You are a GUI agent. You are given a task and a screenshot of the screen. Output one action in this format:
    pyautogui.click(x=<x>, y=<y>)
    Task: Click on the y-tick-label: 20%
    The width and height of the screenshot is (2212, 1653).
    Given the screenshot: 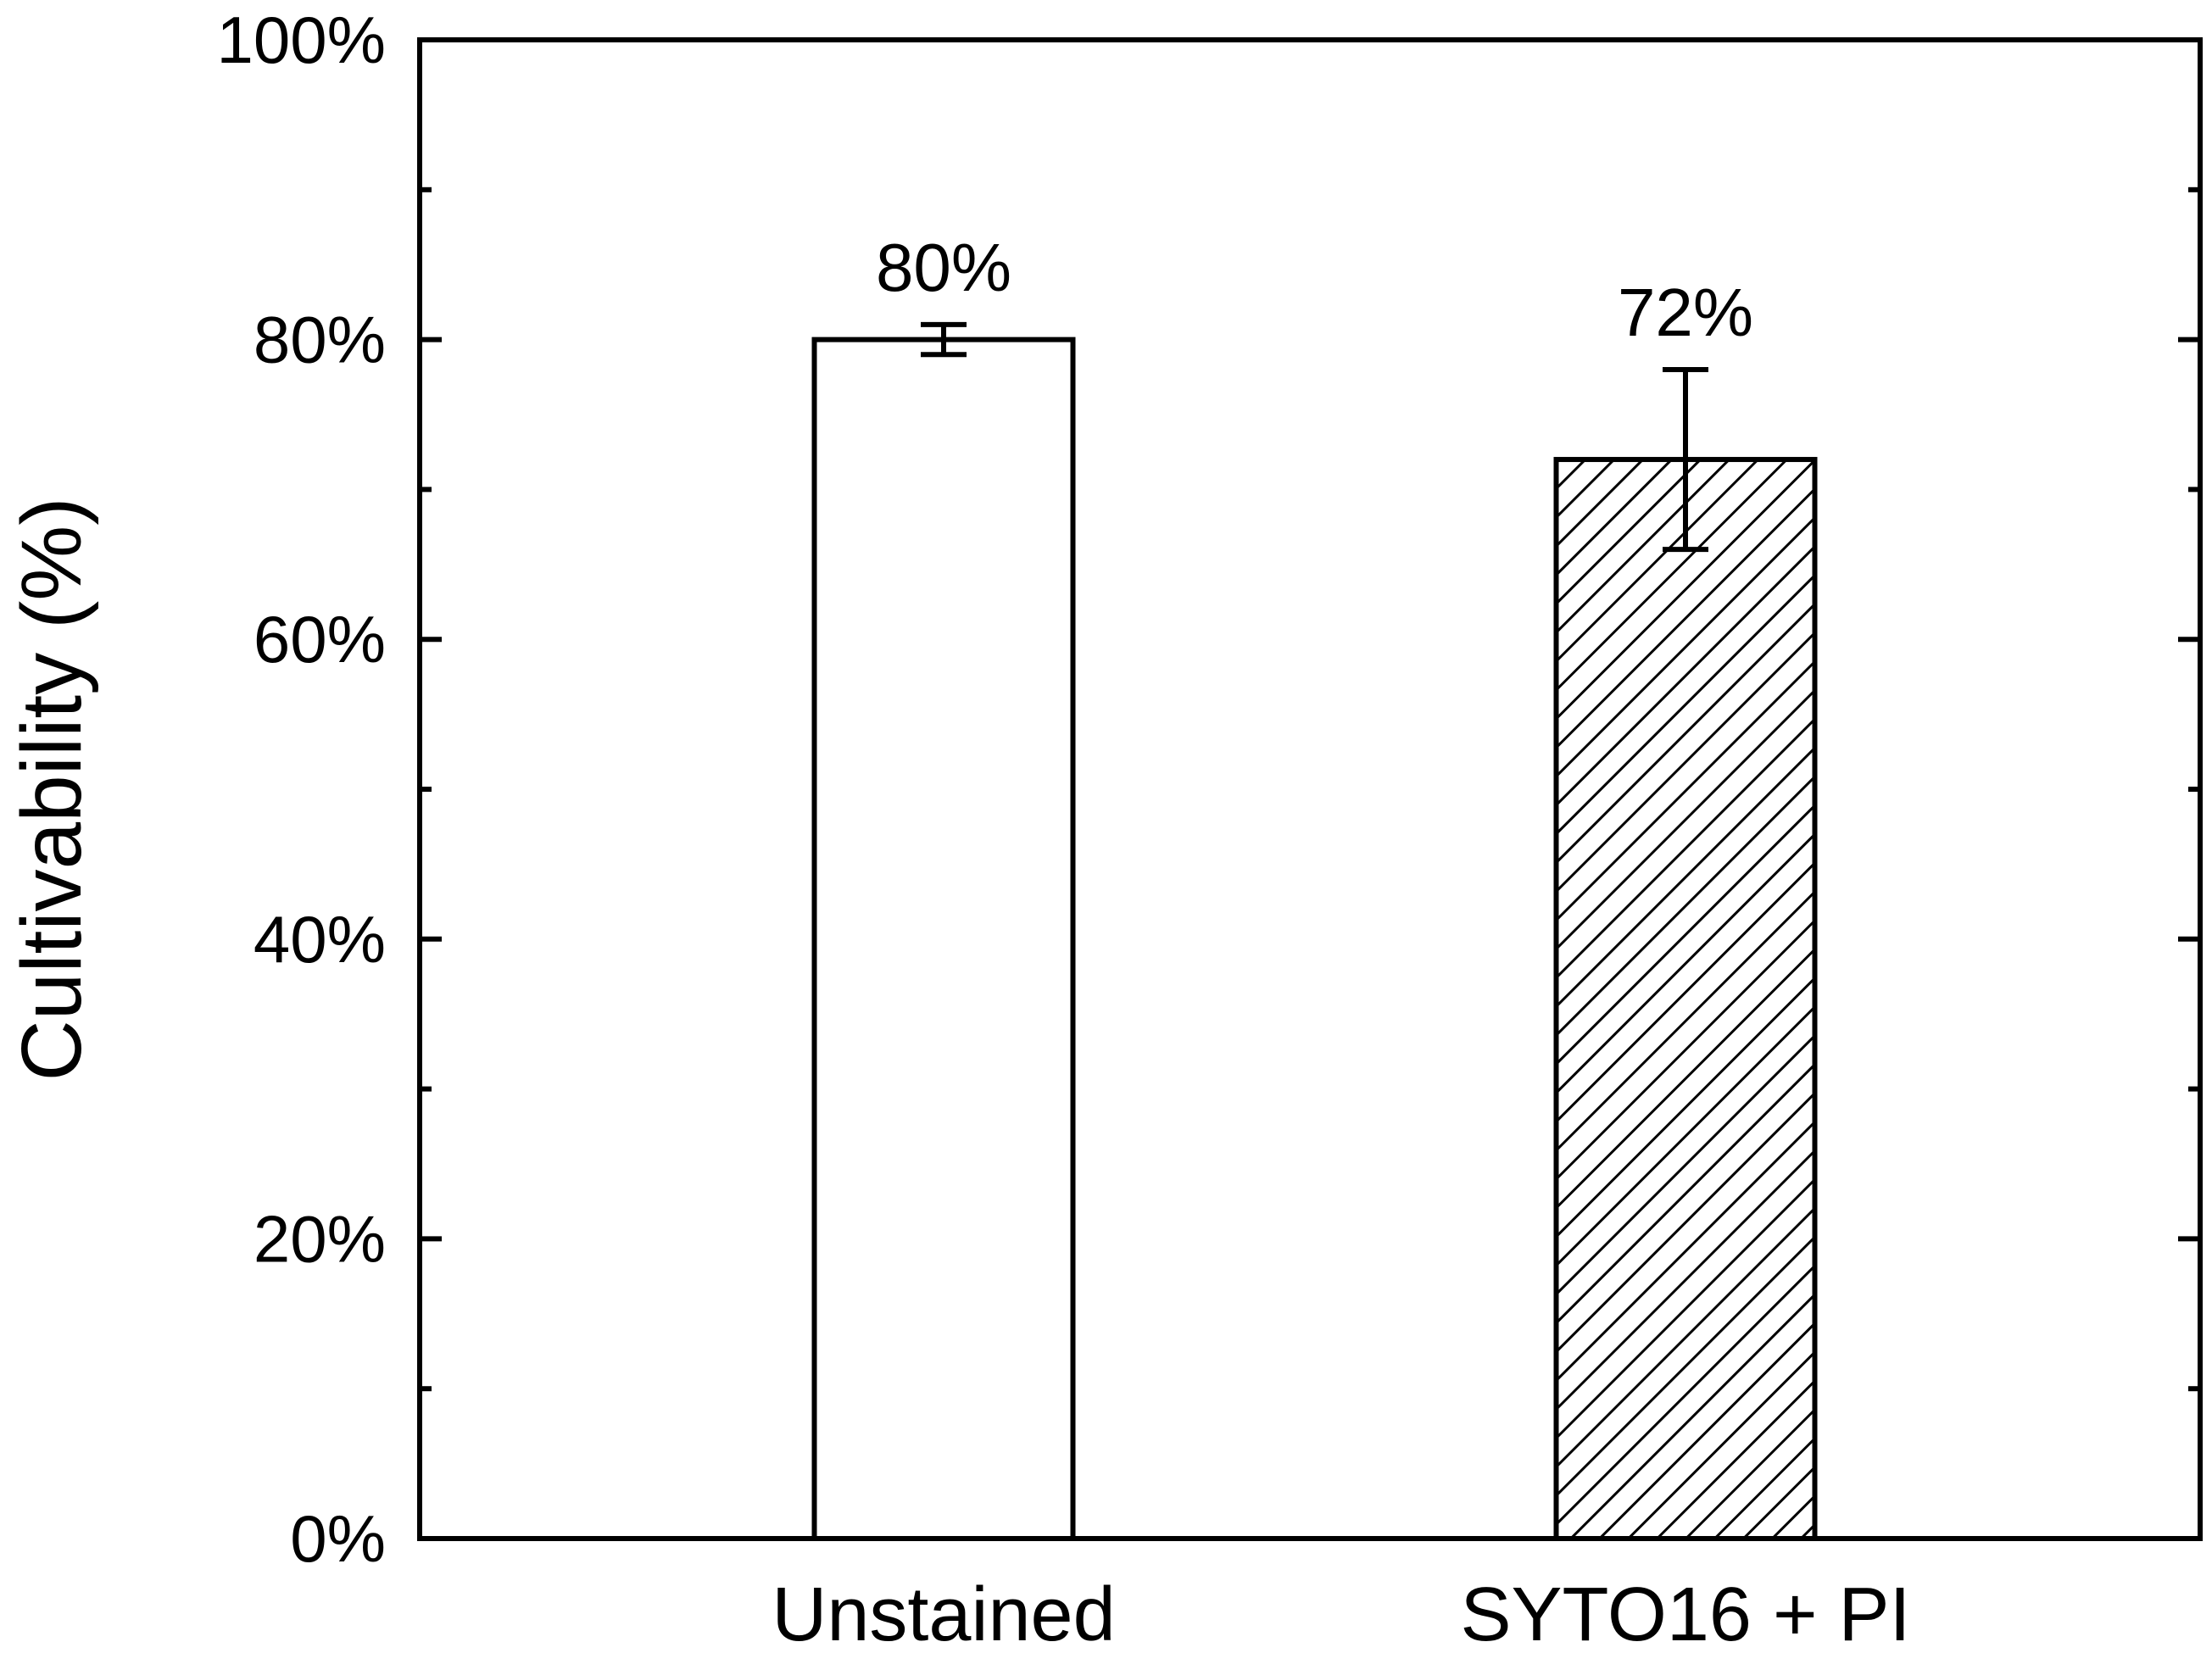 What is the action you would take?
    pyautogui.click(x=320, y=1238)
    